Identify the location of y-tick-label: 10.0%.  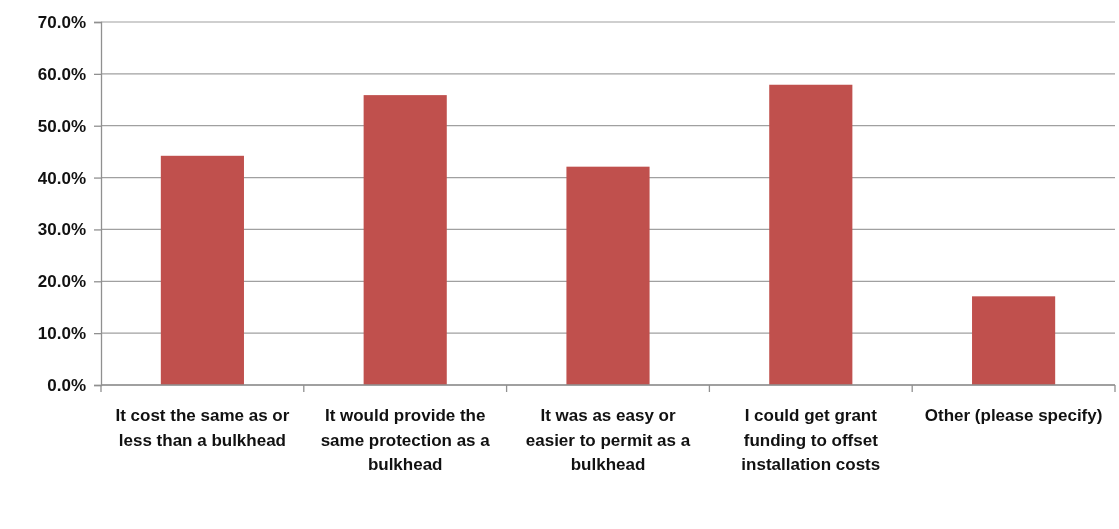
(61, 334).